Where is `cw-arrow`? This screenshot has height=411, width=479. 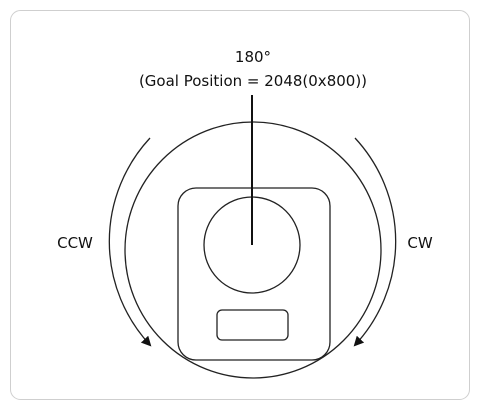 cw-arrow is located at coordinates (375, 242).